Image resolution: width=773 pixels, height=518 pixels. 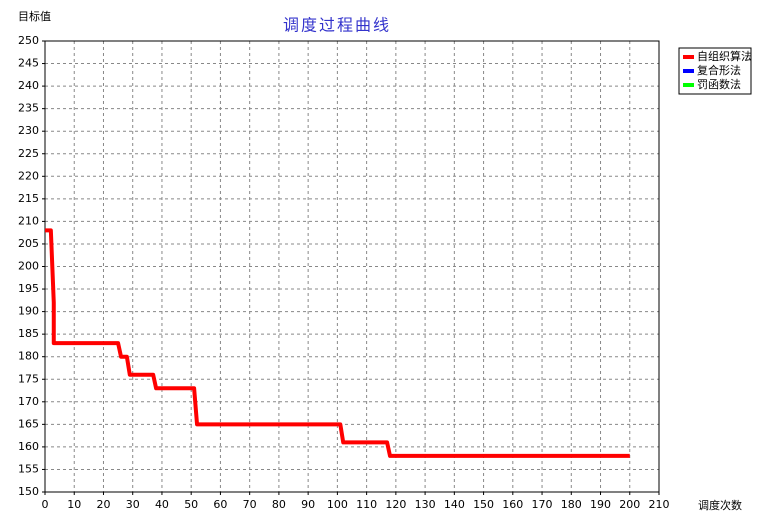 What do you see at coordinates (28, 356) in the screenshot?
I see `y-tick-label: 180` at bounding box center [28, 356].